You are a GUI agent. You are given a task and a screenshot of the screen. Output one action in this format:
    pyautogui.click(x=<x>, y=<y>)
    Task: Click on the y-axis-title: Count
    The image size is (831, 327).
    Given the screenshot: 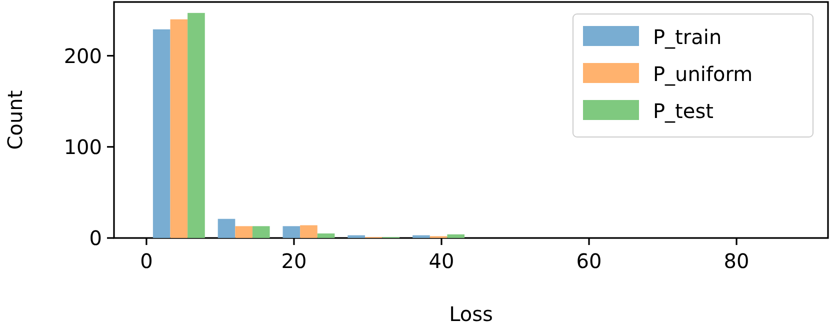 What is the action you would take?
    pyautogui.click(x=15, y=120)
    